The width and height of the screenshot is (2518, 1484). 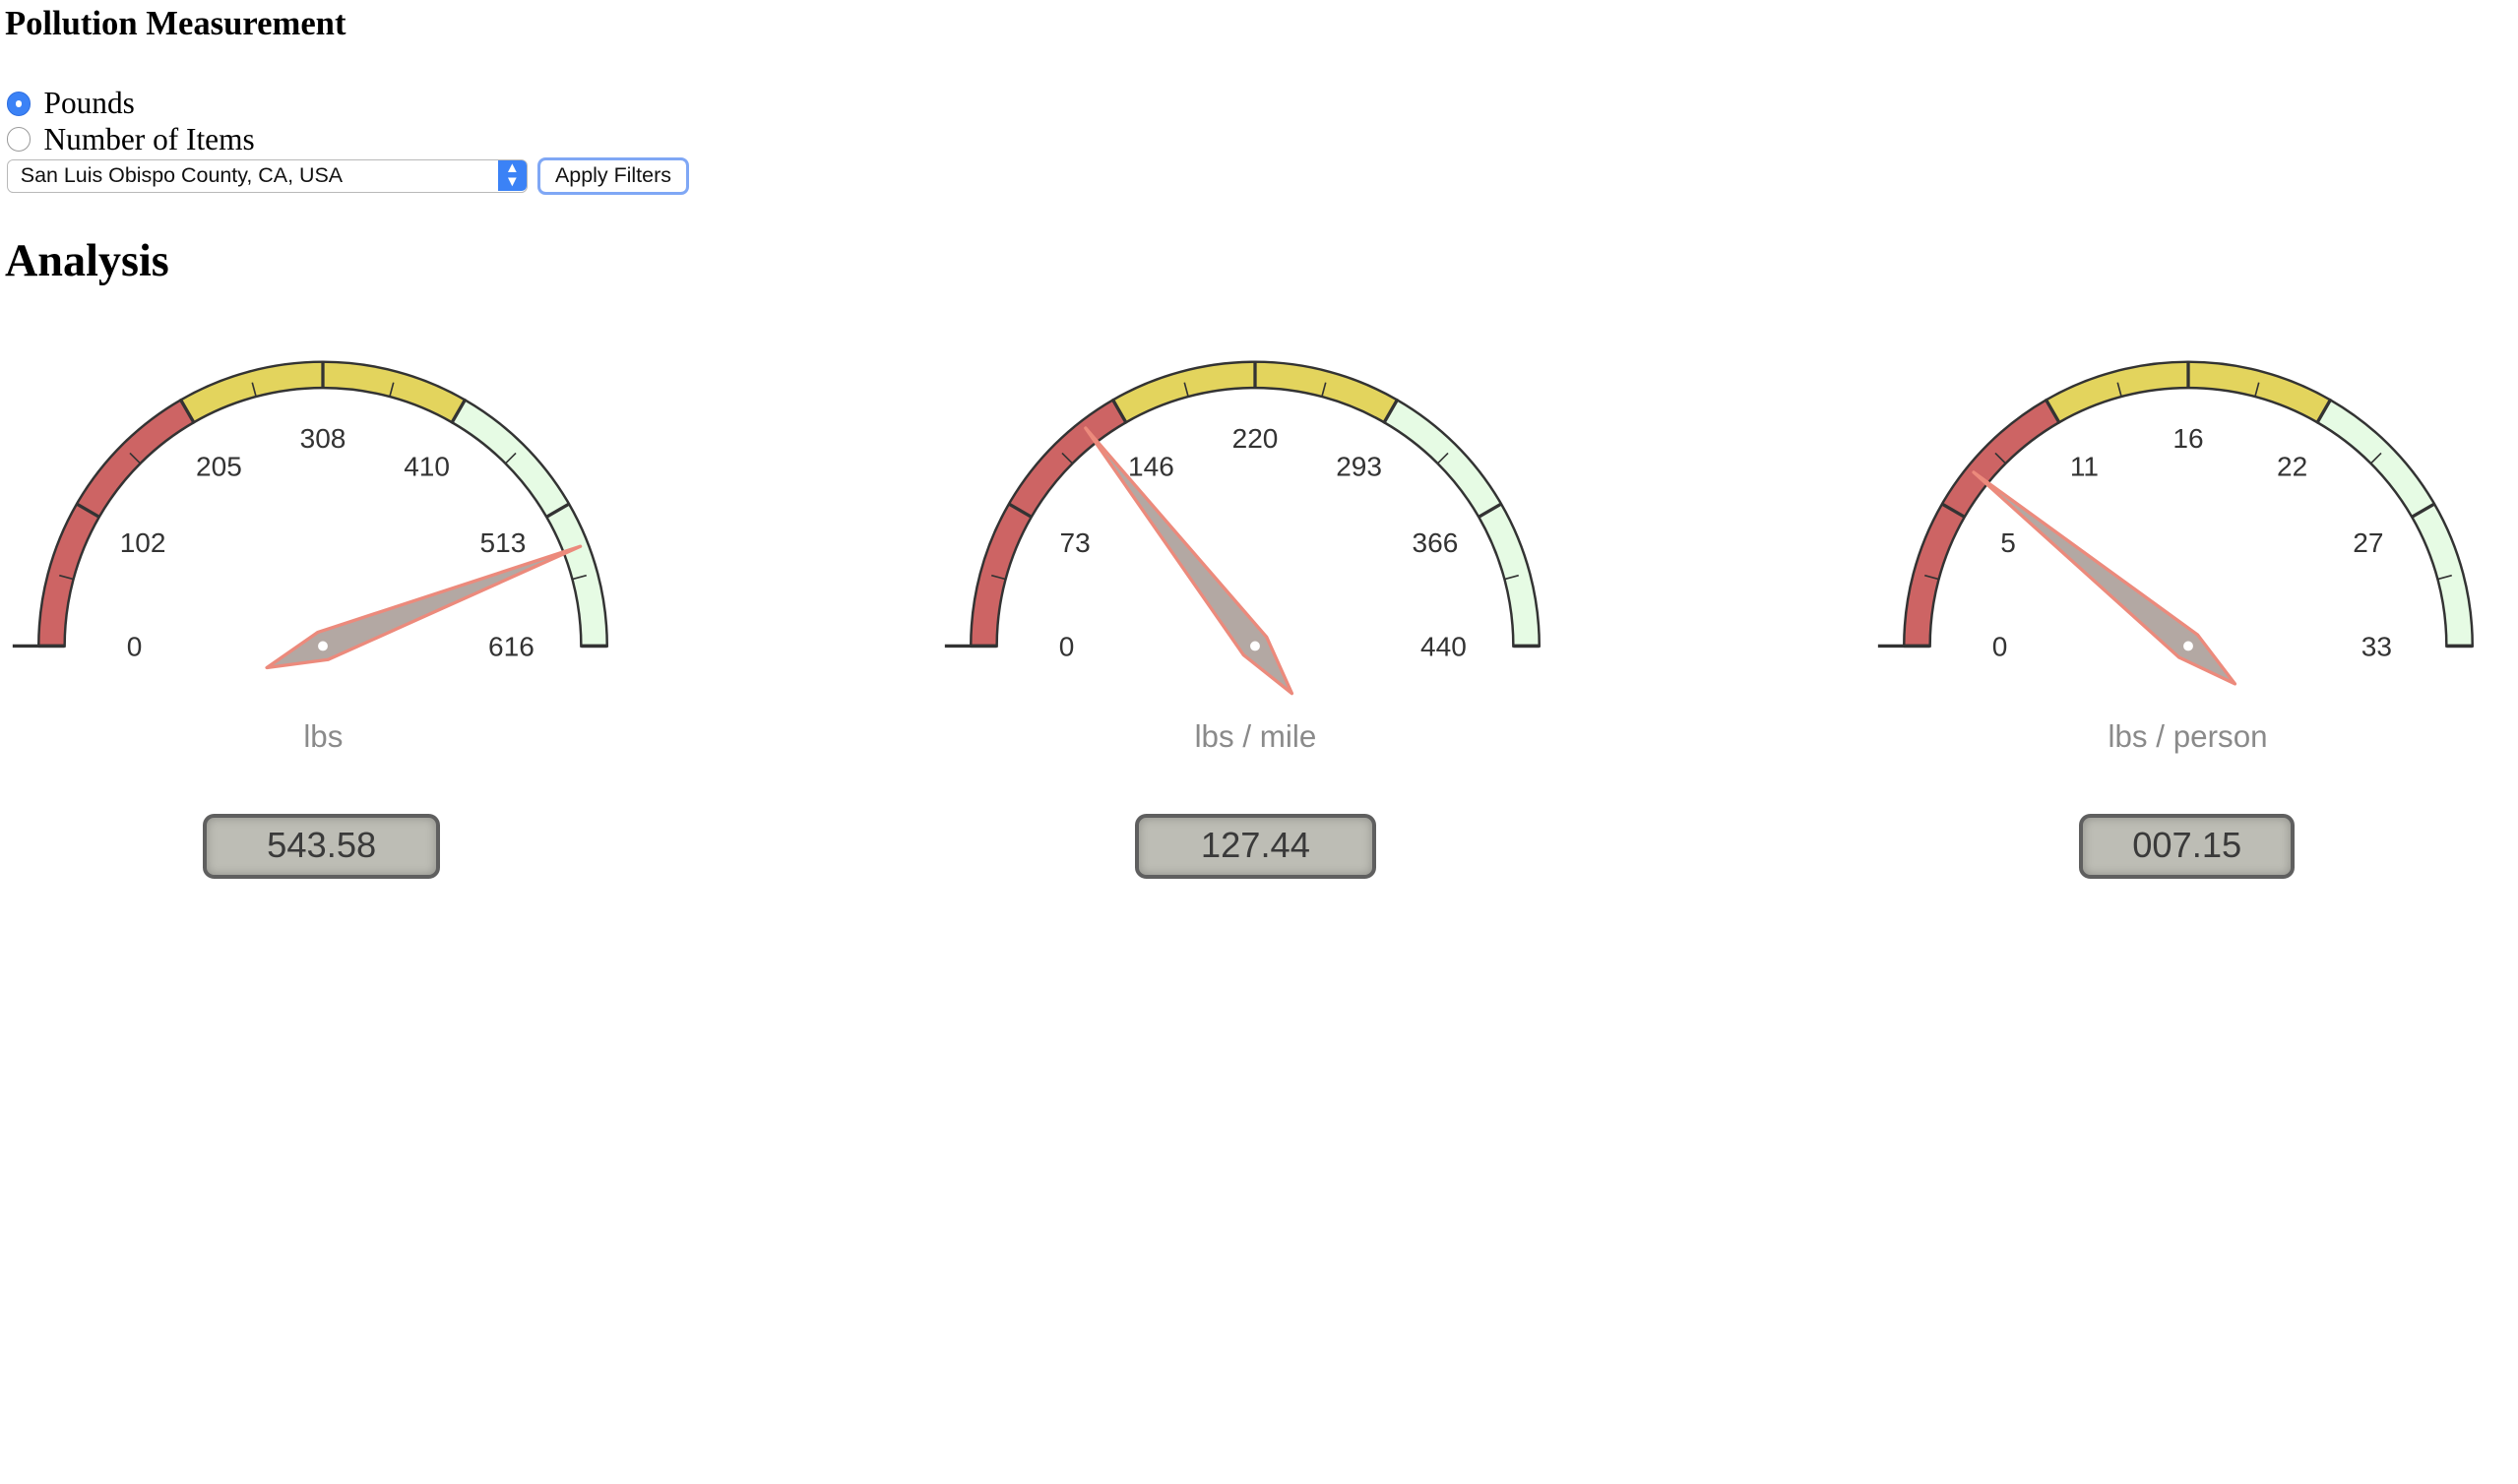 I want to click on radio-button-selected-icon, so click(x=18, y=104).